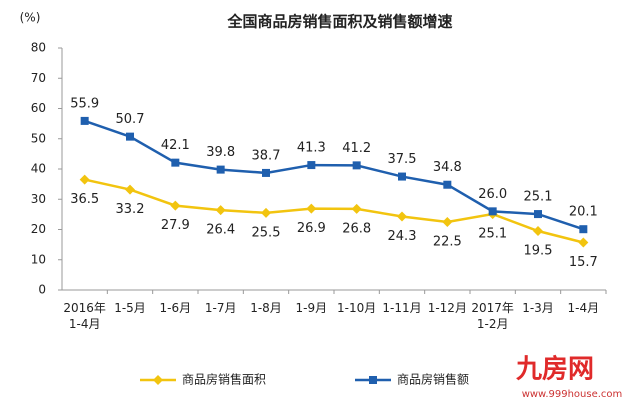 The height and width of the screenshot is (403, 625). I want to click on value-label: 34.8, so click(447, 167).